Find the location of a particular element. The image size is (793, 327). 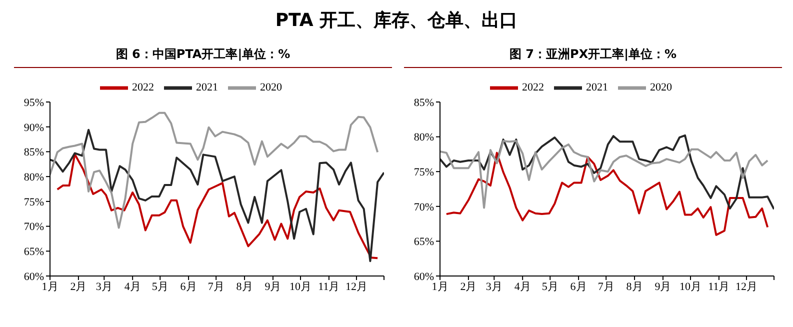

y-tick-label: 95% is located at coordinates (34, 102).